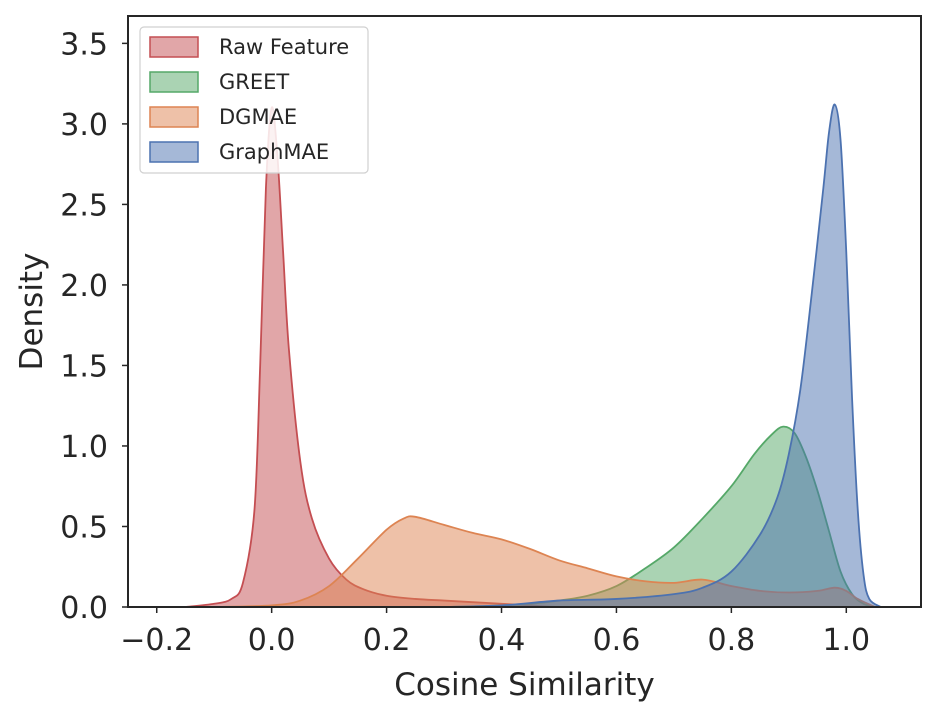 This screenshot has height=719, width=938. I want to click on y-tick-label: 0.5, so click(84, 527).